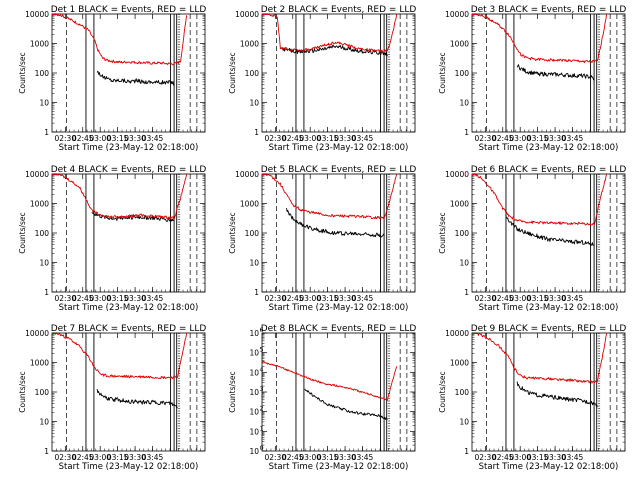 The height and width of the screenshot is (480, 640). What do you see at coordinates (262, 409) in the screenshot?
I see `y-tick-exponent: 2` at bounding box center [262, 409].